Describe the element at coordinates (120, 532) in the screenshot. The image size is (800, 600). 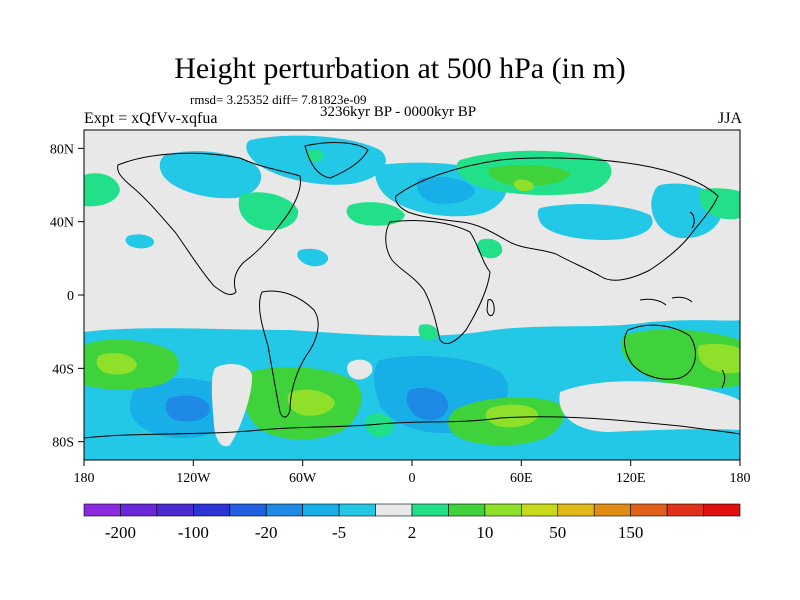
I see `colorbar-label: -200` at that location.